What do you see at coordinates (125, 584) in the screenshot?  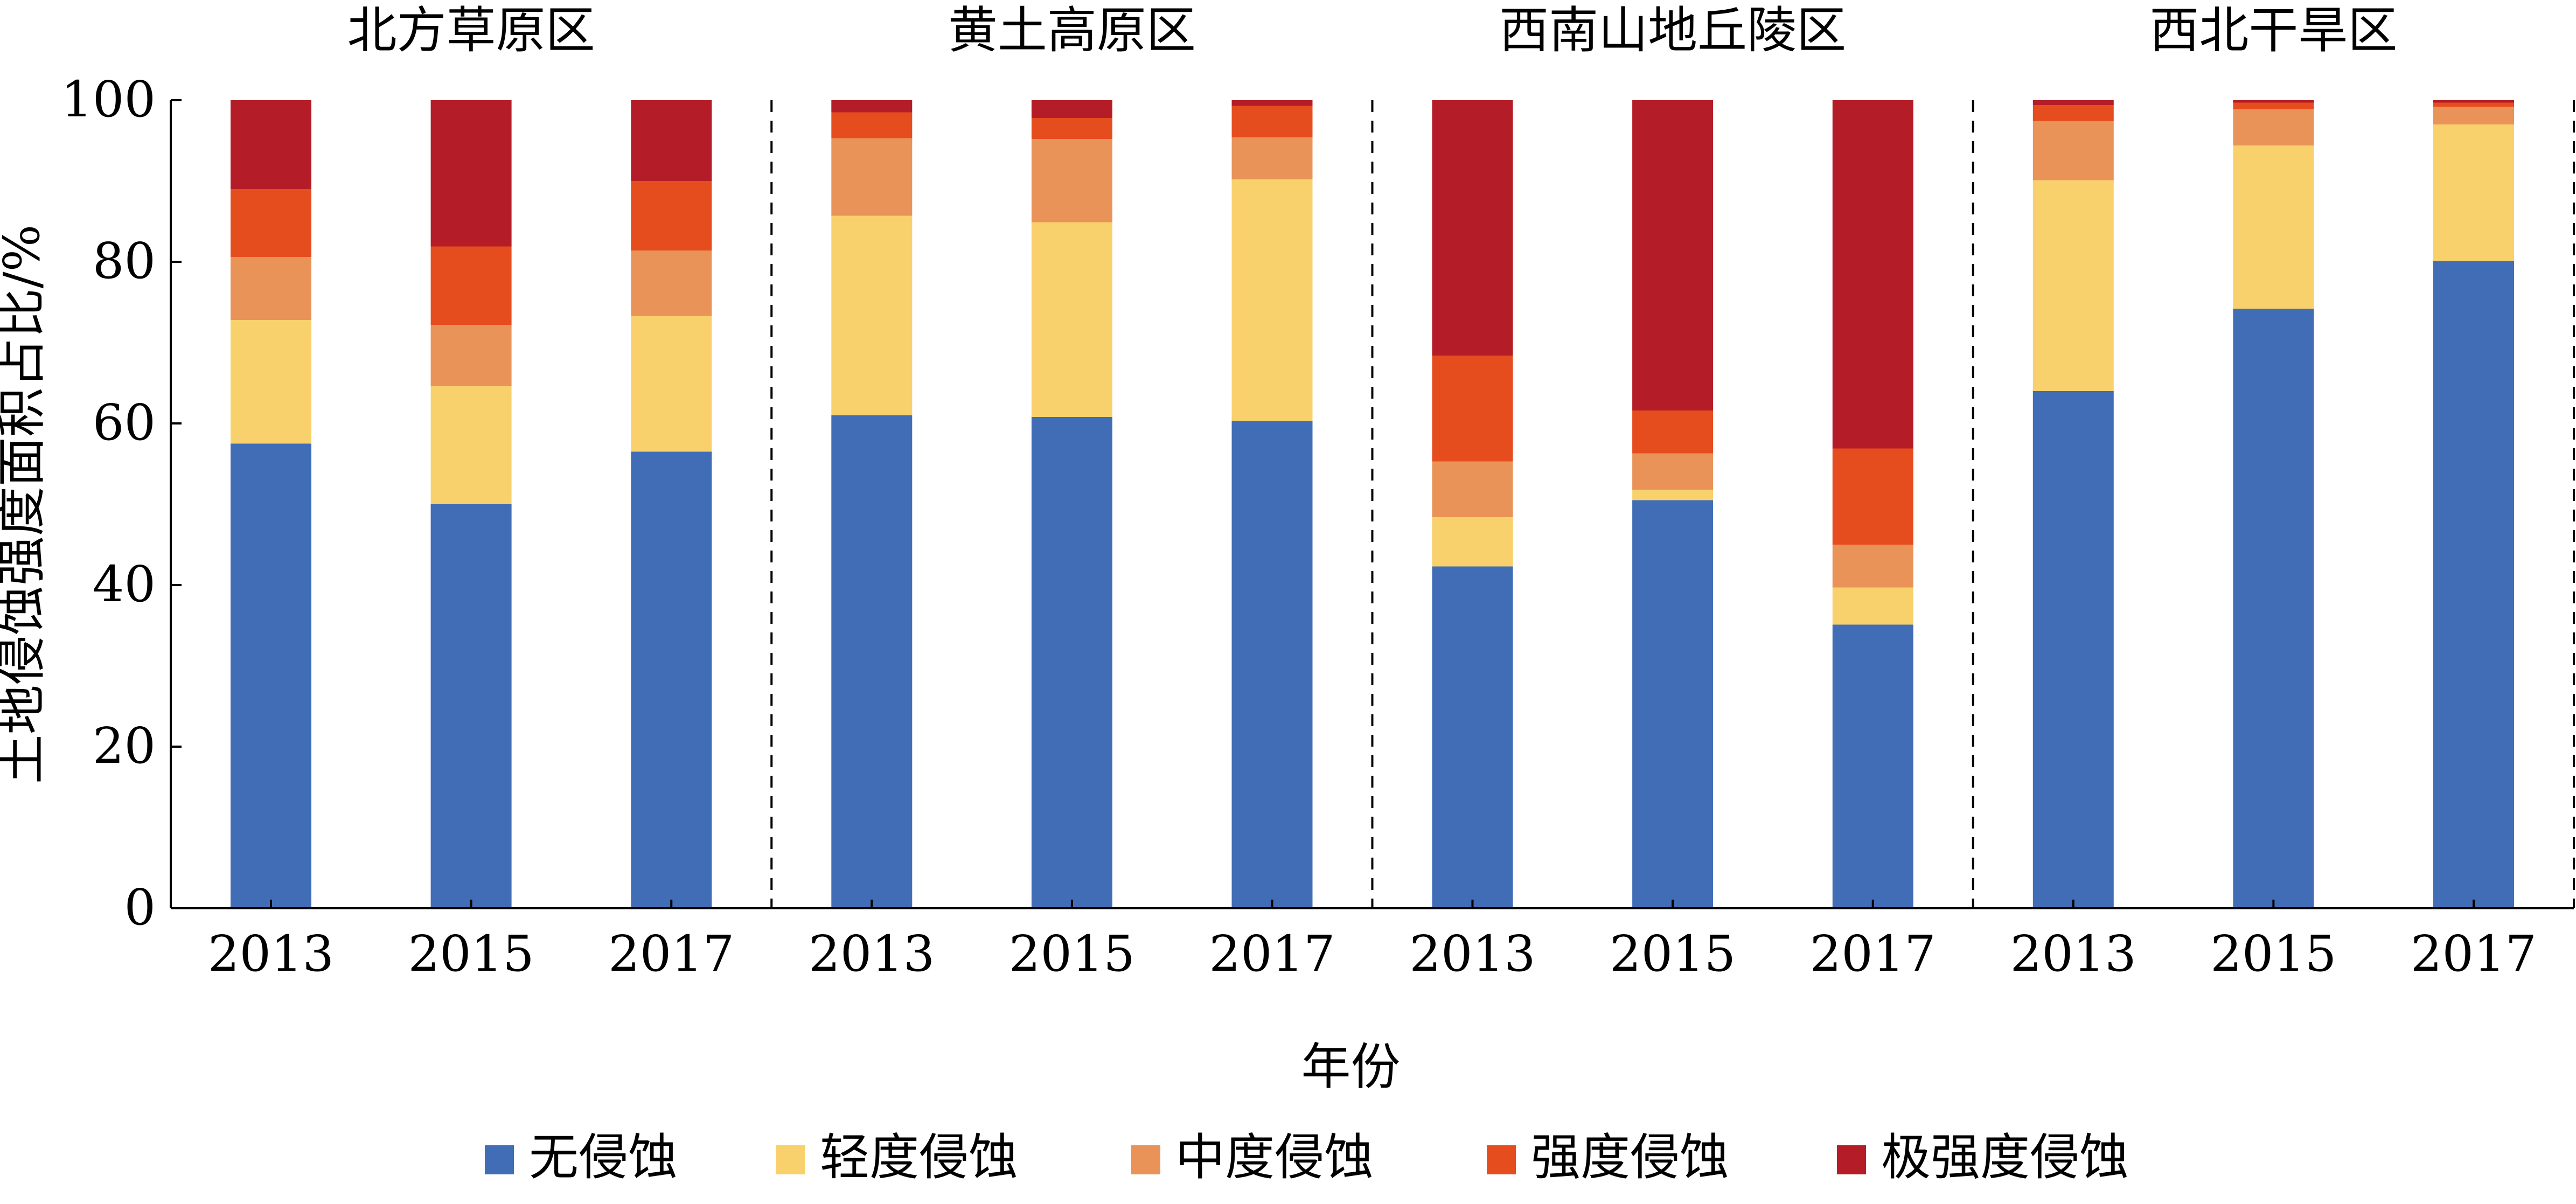 I see `y-tick-label: 40` at bounding box center [125, 584].